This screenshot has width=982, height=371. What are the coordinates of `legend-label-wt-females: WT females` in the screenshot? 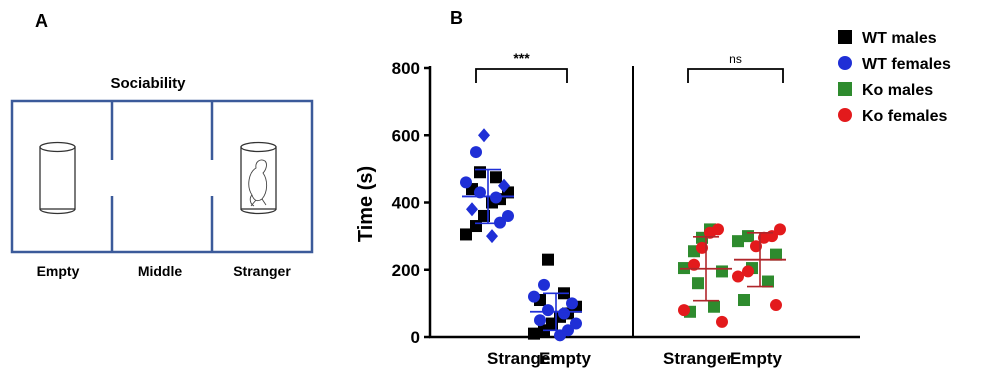 It's located at (906, 64).